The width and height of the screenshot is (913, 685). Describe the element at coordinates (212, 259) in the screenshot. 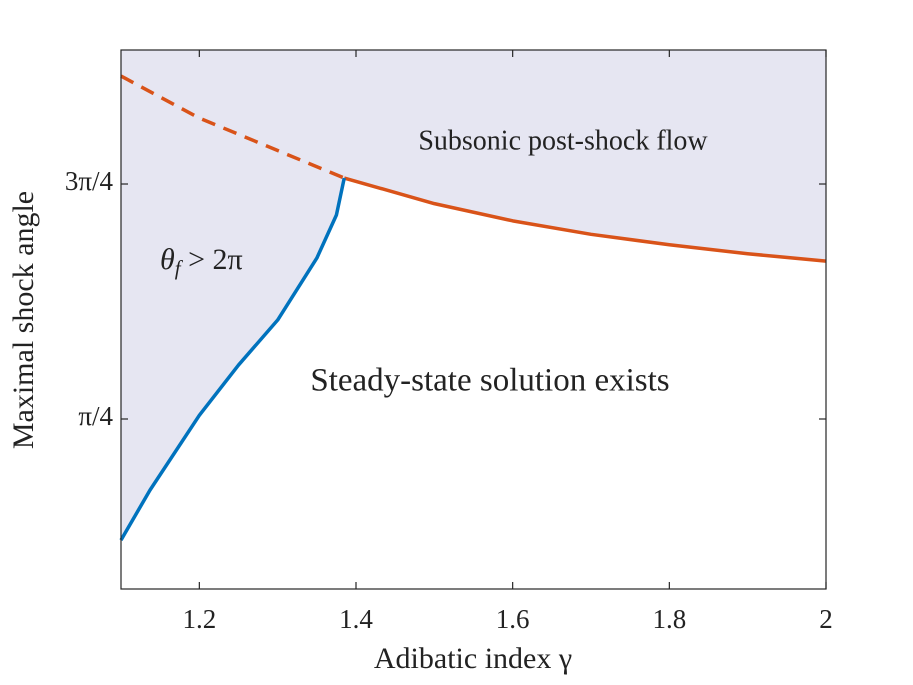

I see `annotation-part: > 2π` at that location.